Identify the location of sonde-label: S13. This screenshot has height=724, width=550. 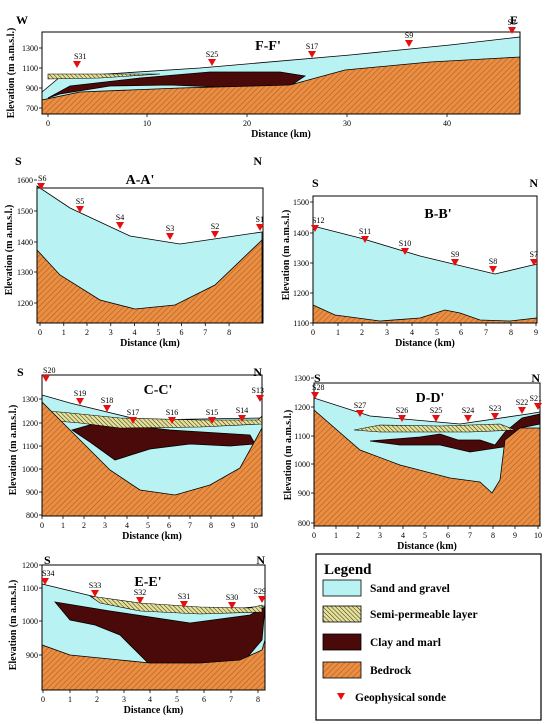
(258, 390).